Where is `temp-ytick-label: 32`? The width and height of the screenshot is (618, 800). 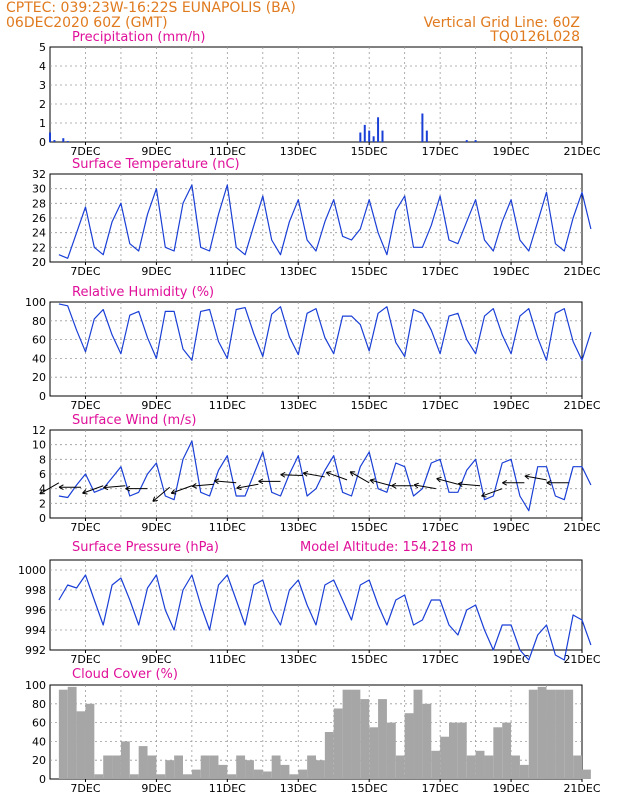 temp-ytick-label: 32 is located at coordinates (39, 174).